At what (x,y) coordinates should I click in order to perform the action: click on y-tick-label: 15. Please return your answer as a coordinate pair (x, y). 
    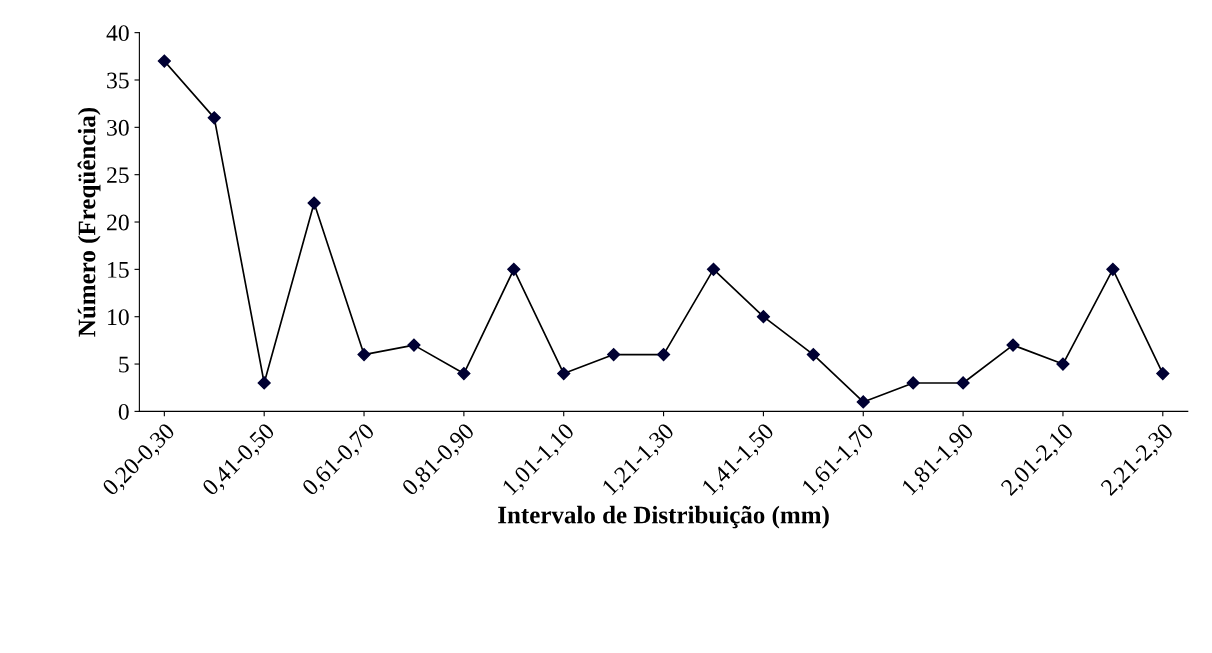
    Looking at the image, I should click on (118, 269).